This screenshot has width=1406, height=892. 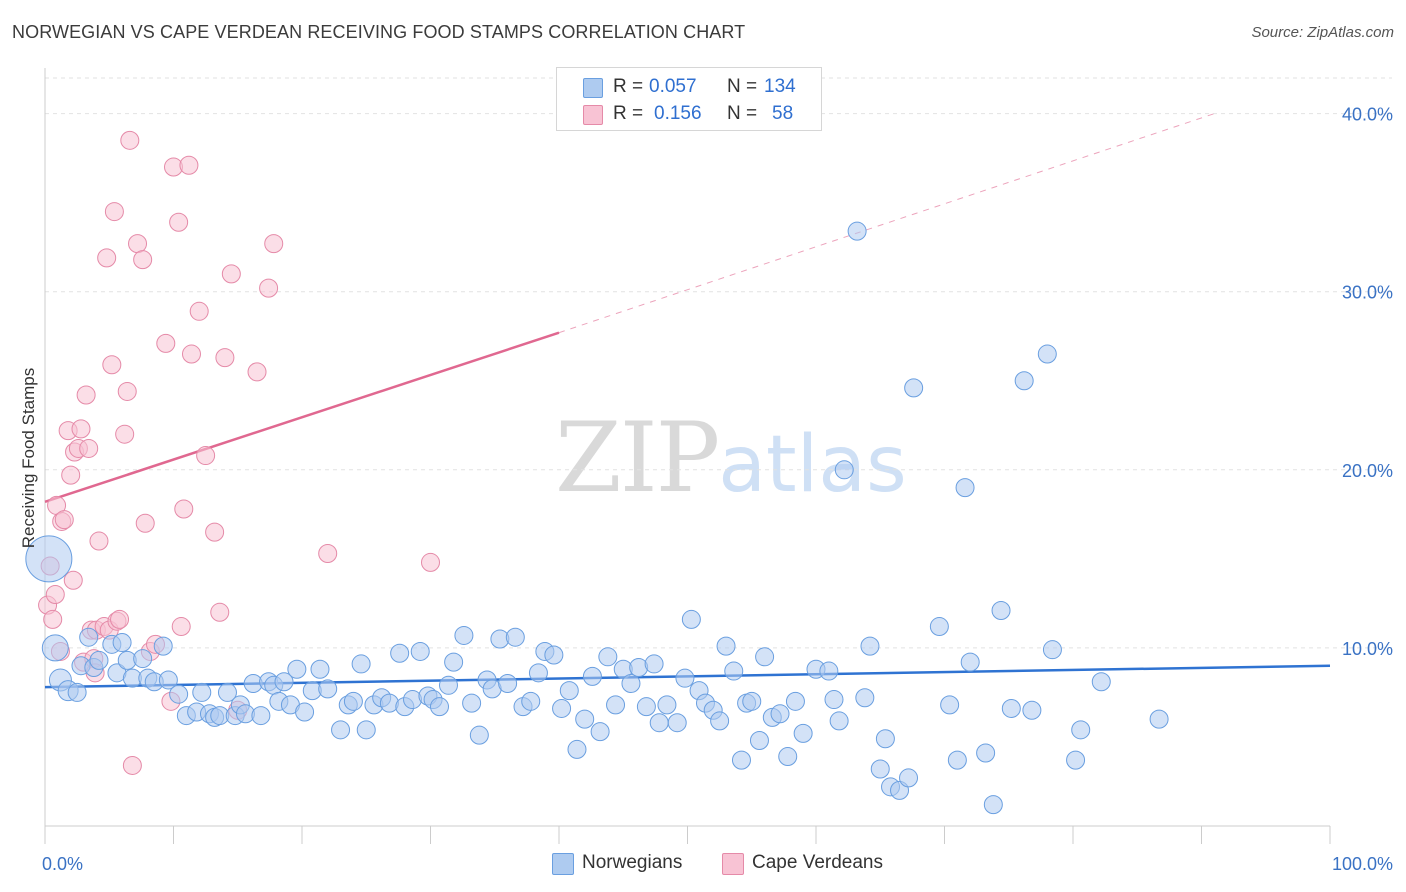 I want to click on y-tick-label: 40.0%, so click(x=1367, y=115).